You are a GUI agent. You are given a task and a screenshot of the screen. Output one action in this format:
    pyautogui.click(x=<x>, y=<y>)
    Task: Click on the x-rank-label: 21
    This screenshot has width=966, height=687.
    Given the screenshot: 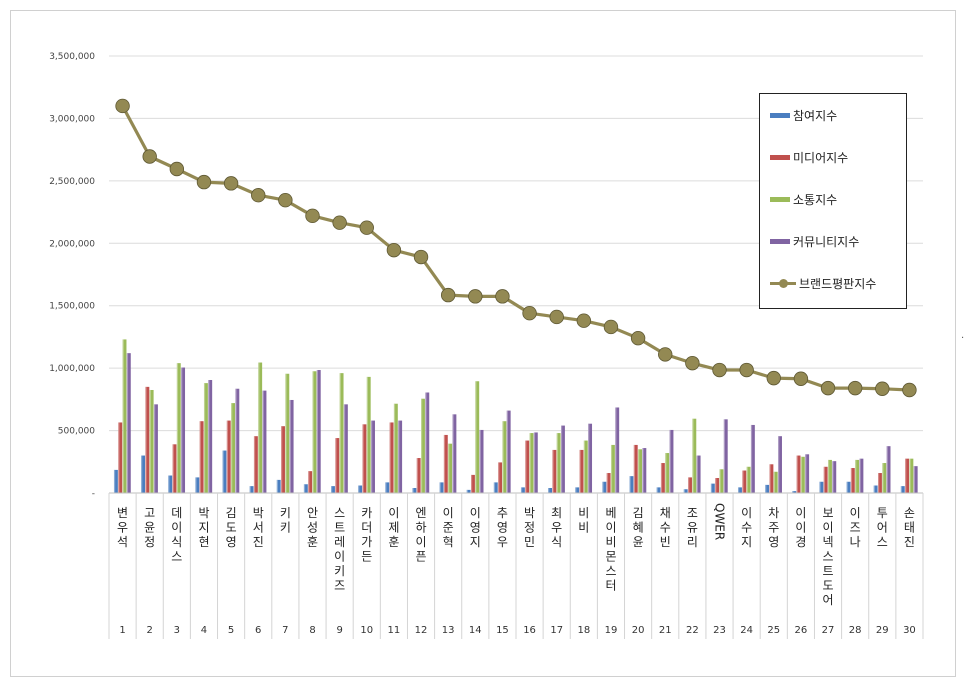 What is the action you would take?
    pyautogui.click(x=665, y=630)
    